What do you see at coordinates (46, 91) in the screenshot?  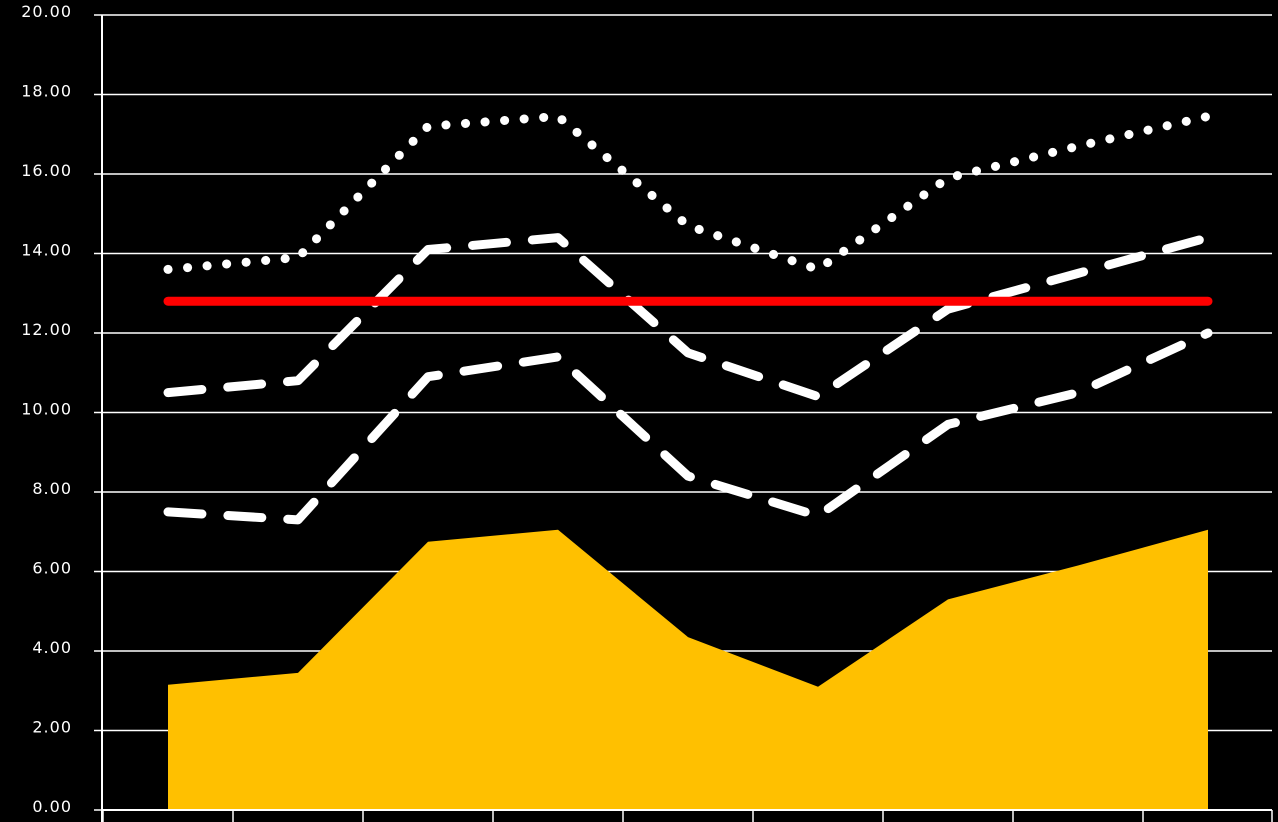 I see `y-tick-label: 18.00` at bounding box center [46, 91].